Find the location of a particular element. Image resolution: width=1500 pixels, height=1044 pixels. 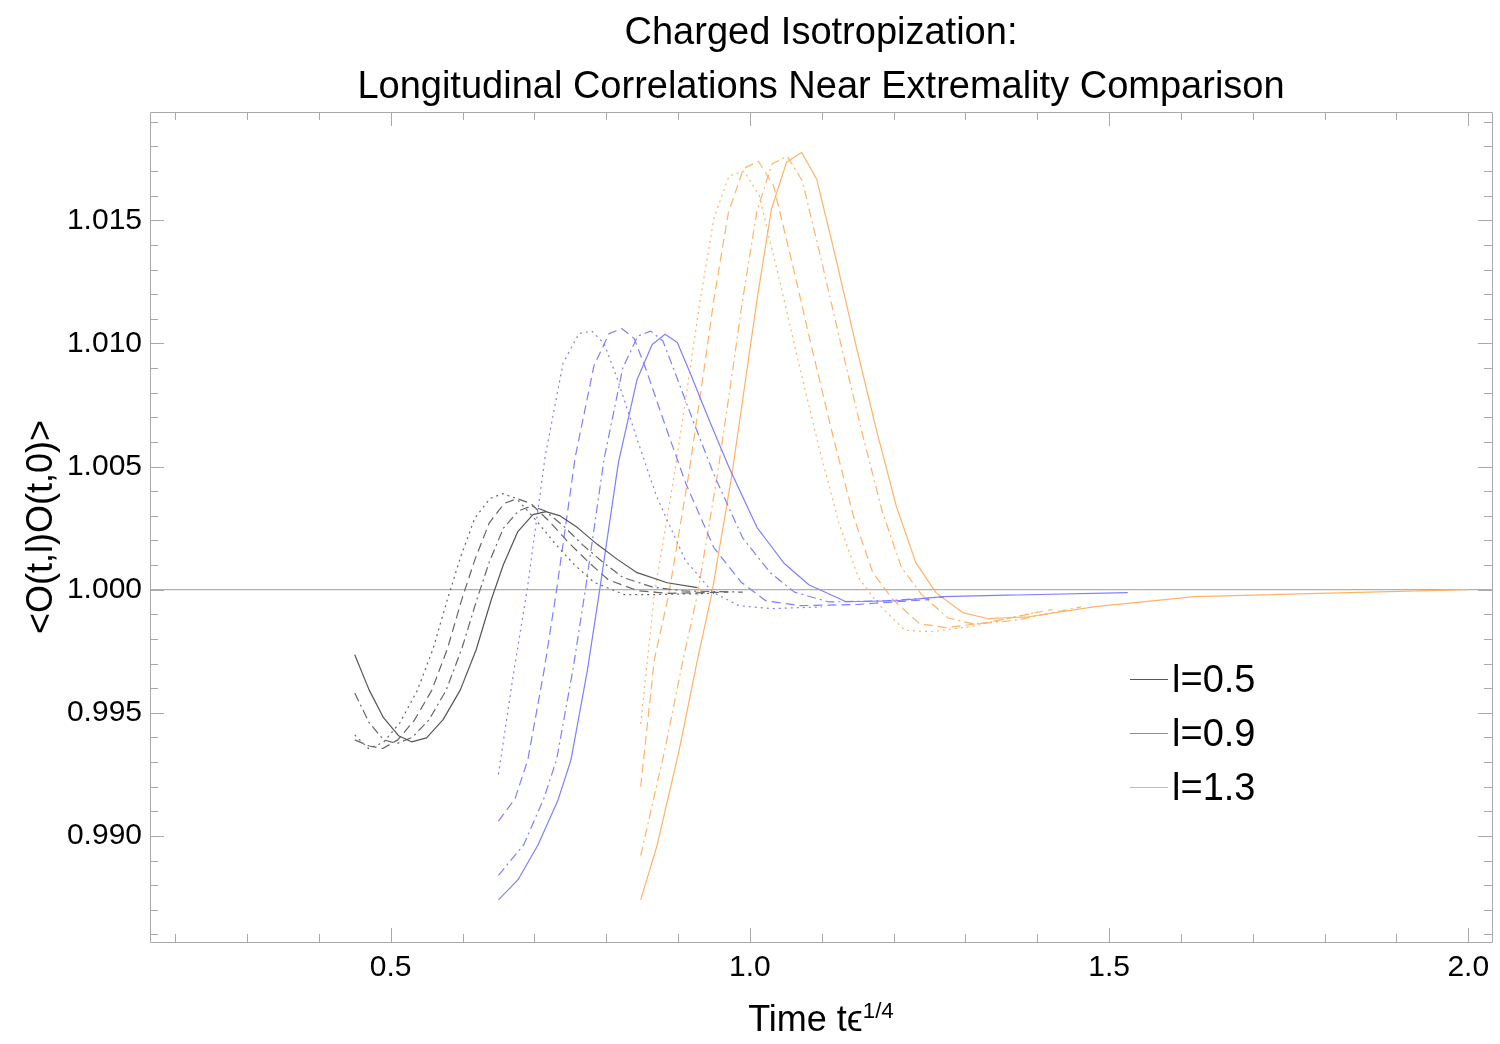

x-axis-title: Time tϵ$^{1/4}$ is located at coordinates (821, 1019).